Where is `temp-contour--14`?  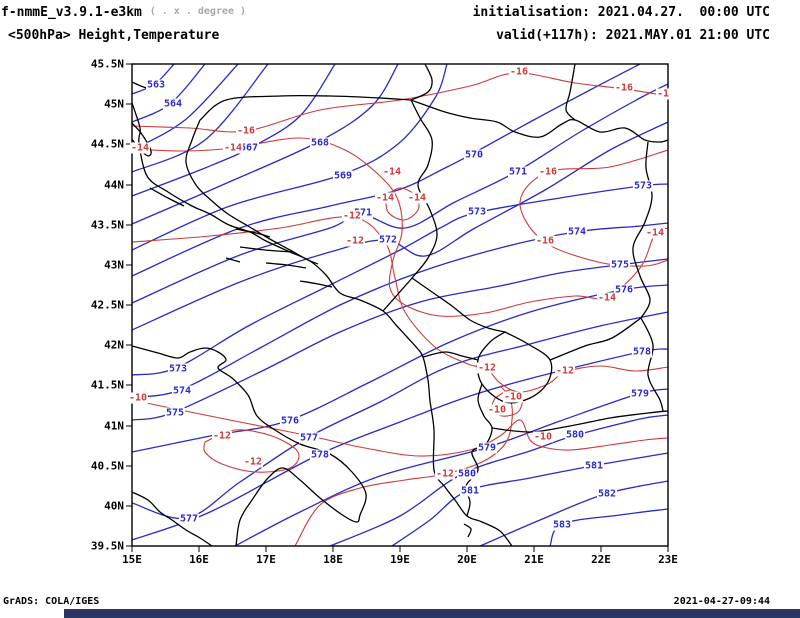
temp-contour--14 is located at coordinates (402, 204).